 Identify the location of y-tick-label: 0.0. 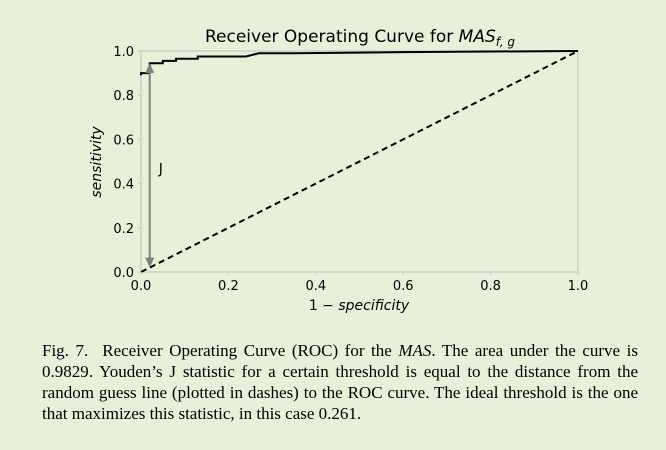
(123, 273).